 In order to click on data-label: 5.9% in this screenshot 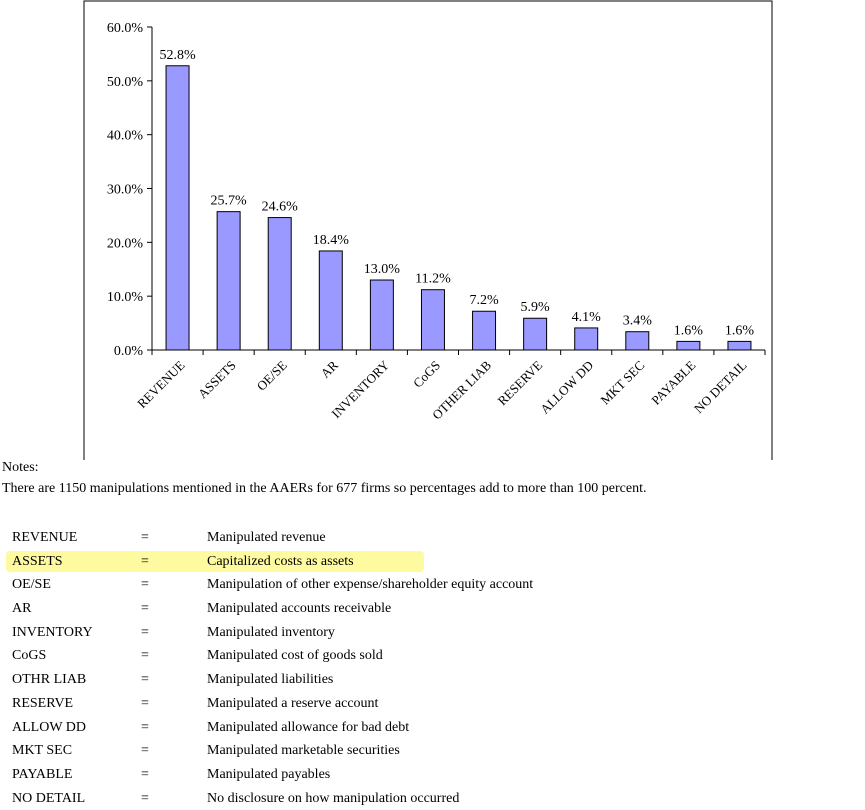, I will do `click(536, 307)`.